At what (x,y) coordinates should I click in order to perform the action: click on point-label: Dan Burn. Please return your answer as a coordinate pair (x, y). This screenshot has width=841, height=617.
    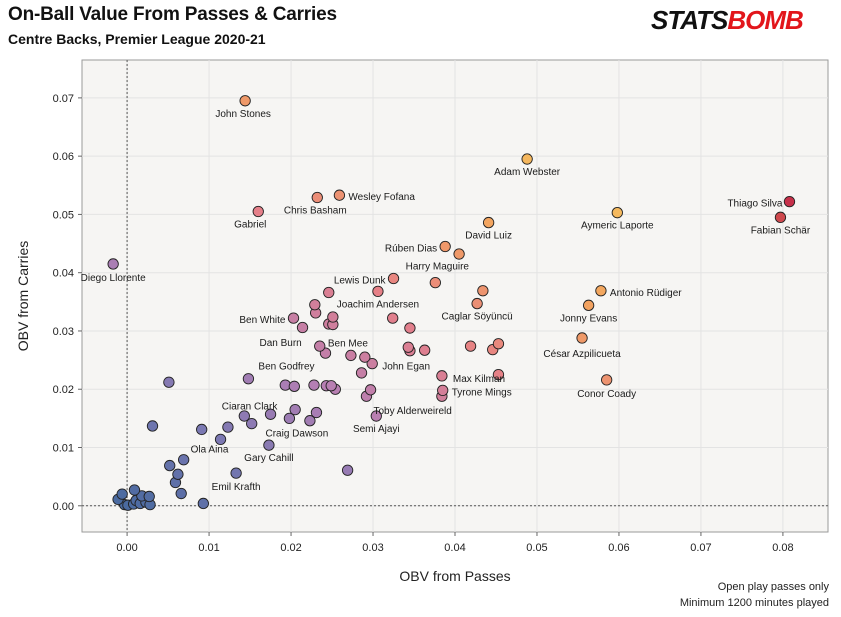
    Looking at the image, I should click on (280, 343).